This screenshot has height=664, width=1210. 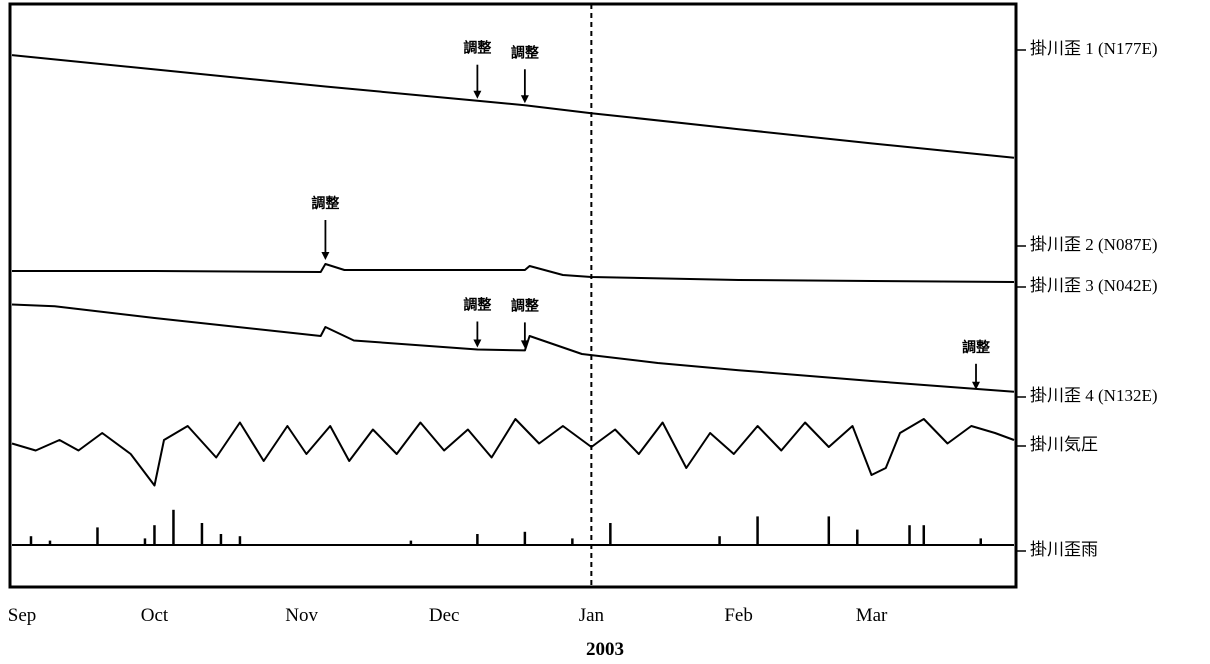 What do you see at coordinates (605, 649) in the screenshot?
I see `x-axis-label: 2003` at bounding box center [605, 649].